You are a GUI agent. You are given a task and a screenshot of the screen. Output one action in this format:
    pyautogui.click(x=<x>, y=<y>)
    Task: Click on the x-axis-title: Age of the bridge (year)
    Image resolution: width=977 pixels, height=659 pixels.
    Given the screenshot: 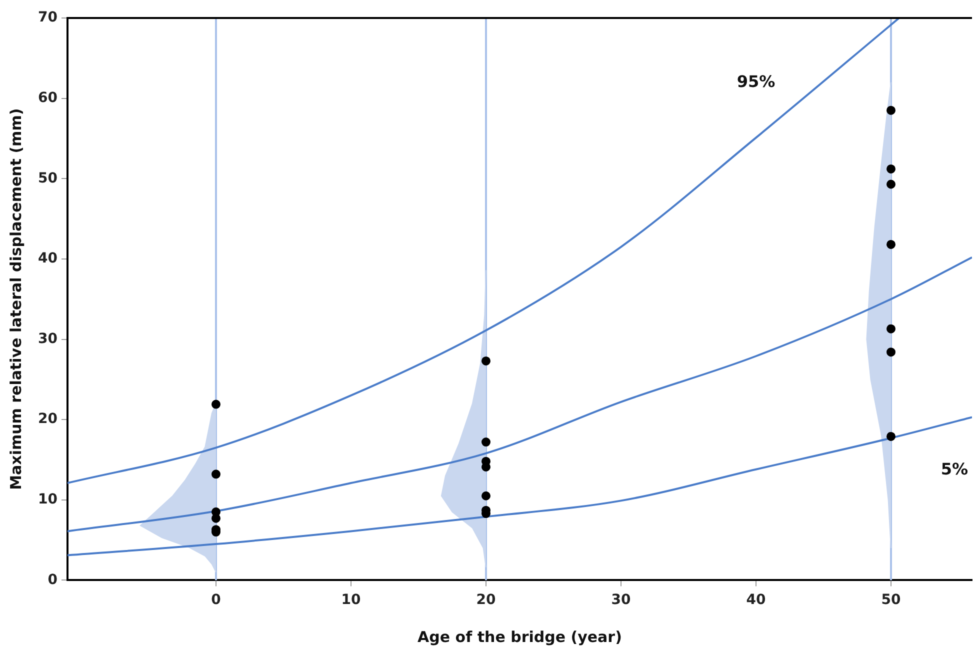 What is the action you would take?
    pyautogui.click(x=520, y=637)
    